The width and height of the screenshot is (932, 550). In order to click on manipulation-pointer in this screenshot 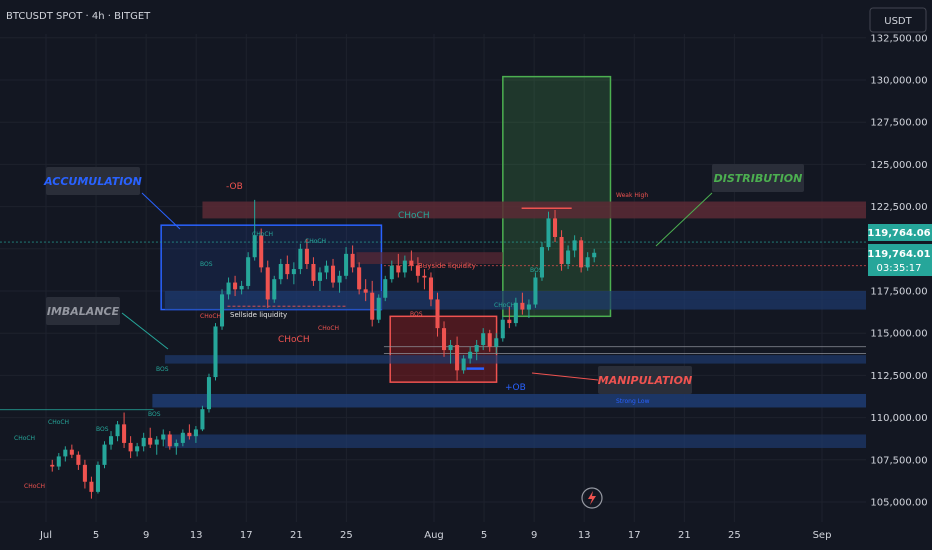, I will do `click(565, 376)`.